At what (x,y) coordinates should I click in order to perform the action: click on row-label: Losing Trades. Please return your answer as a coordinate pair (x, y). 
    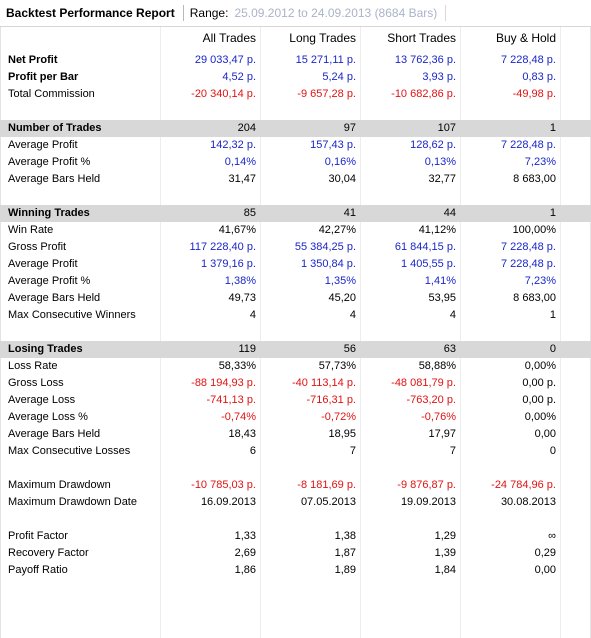
    Looking at the image, I should click on (45, 349).